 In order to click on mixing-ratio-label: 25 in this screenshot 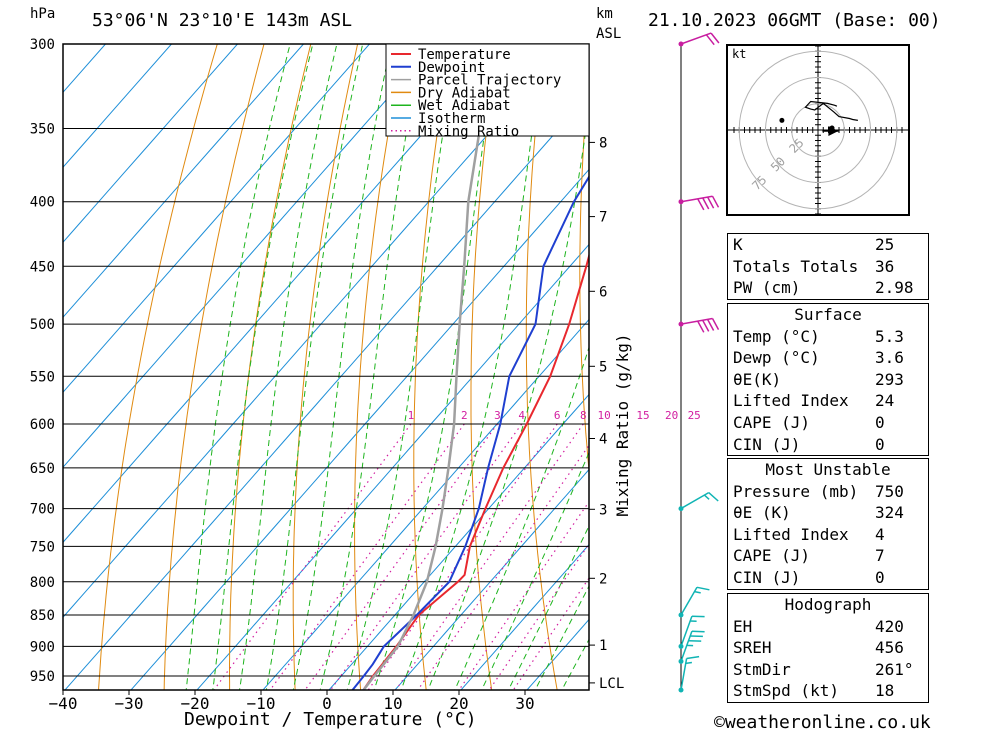, I will do `click(694, 415)`.